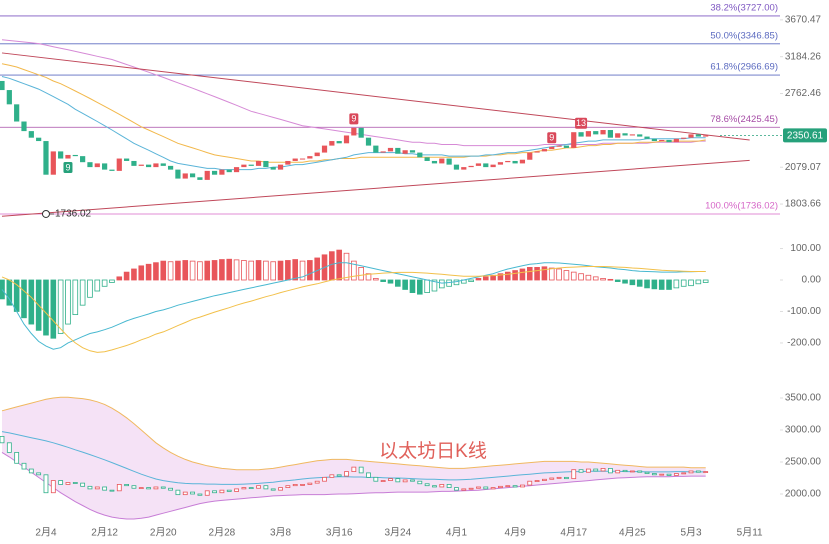 This screenshot has width=829, height=544. I want to click on last-price-label: 2350.61, so click(805, 136).